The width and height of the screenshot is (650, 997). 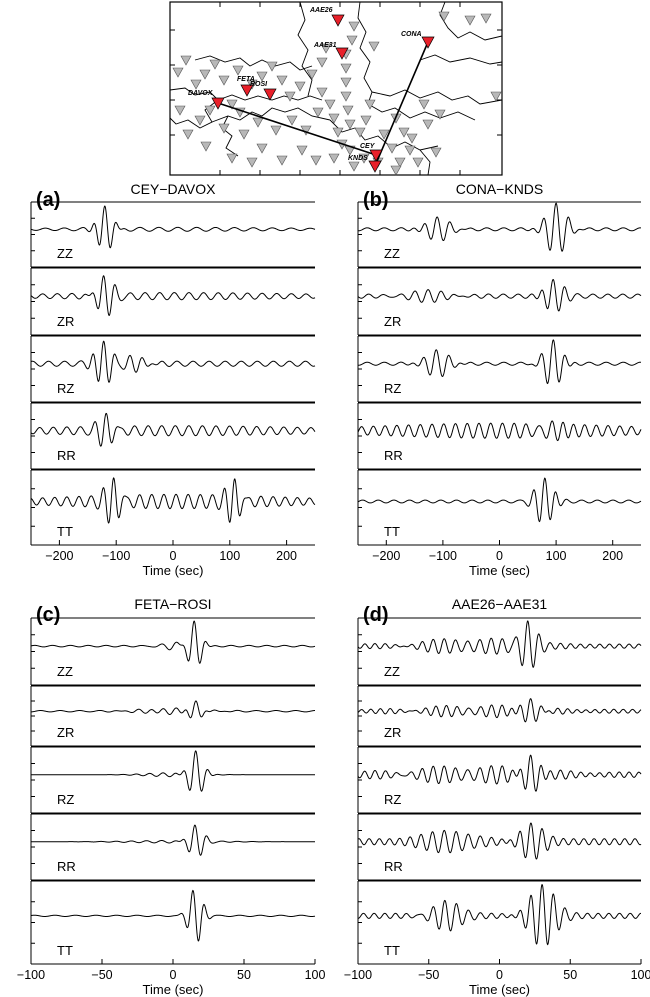 I want to click on station-label-cona: CONA, so click(x=411, y=34).